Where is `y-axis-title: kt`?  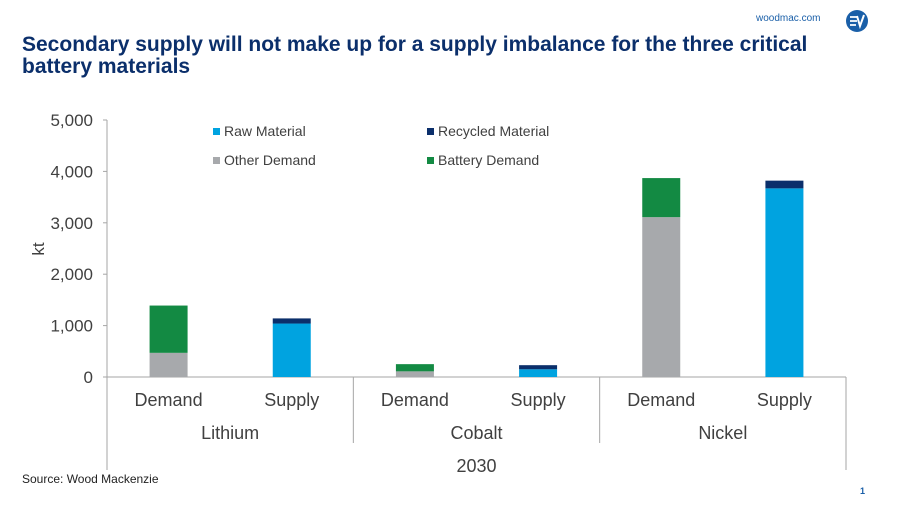 y-axis-title: kt is located at coordinates (38, 249).